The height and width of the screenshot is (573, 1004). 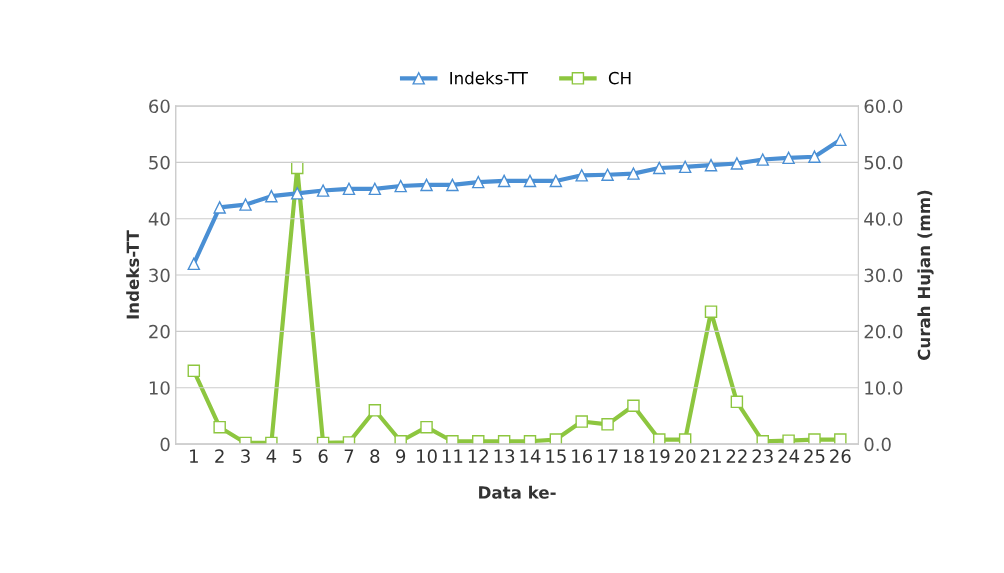 I want to click on x-tick-label: 24, so click(x=789, y=456).